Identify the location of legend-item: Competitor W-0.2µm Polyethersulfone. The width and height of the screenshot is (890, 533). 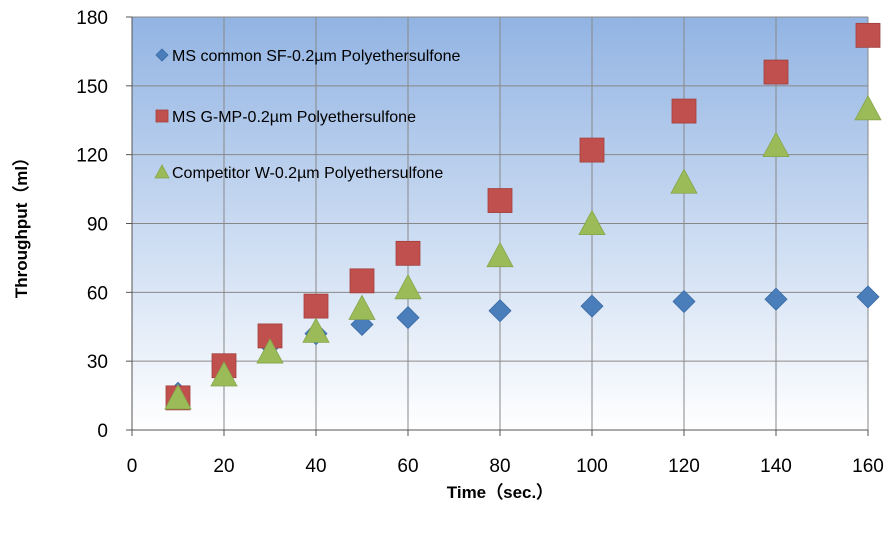
(298, 173).